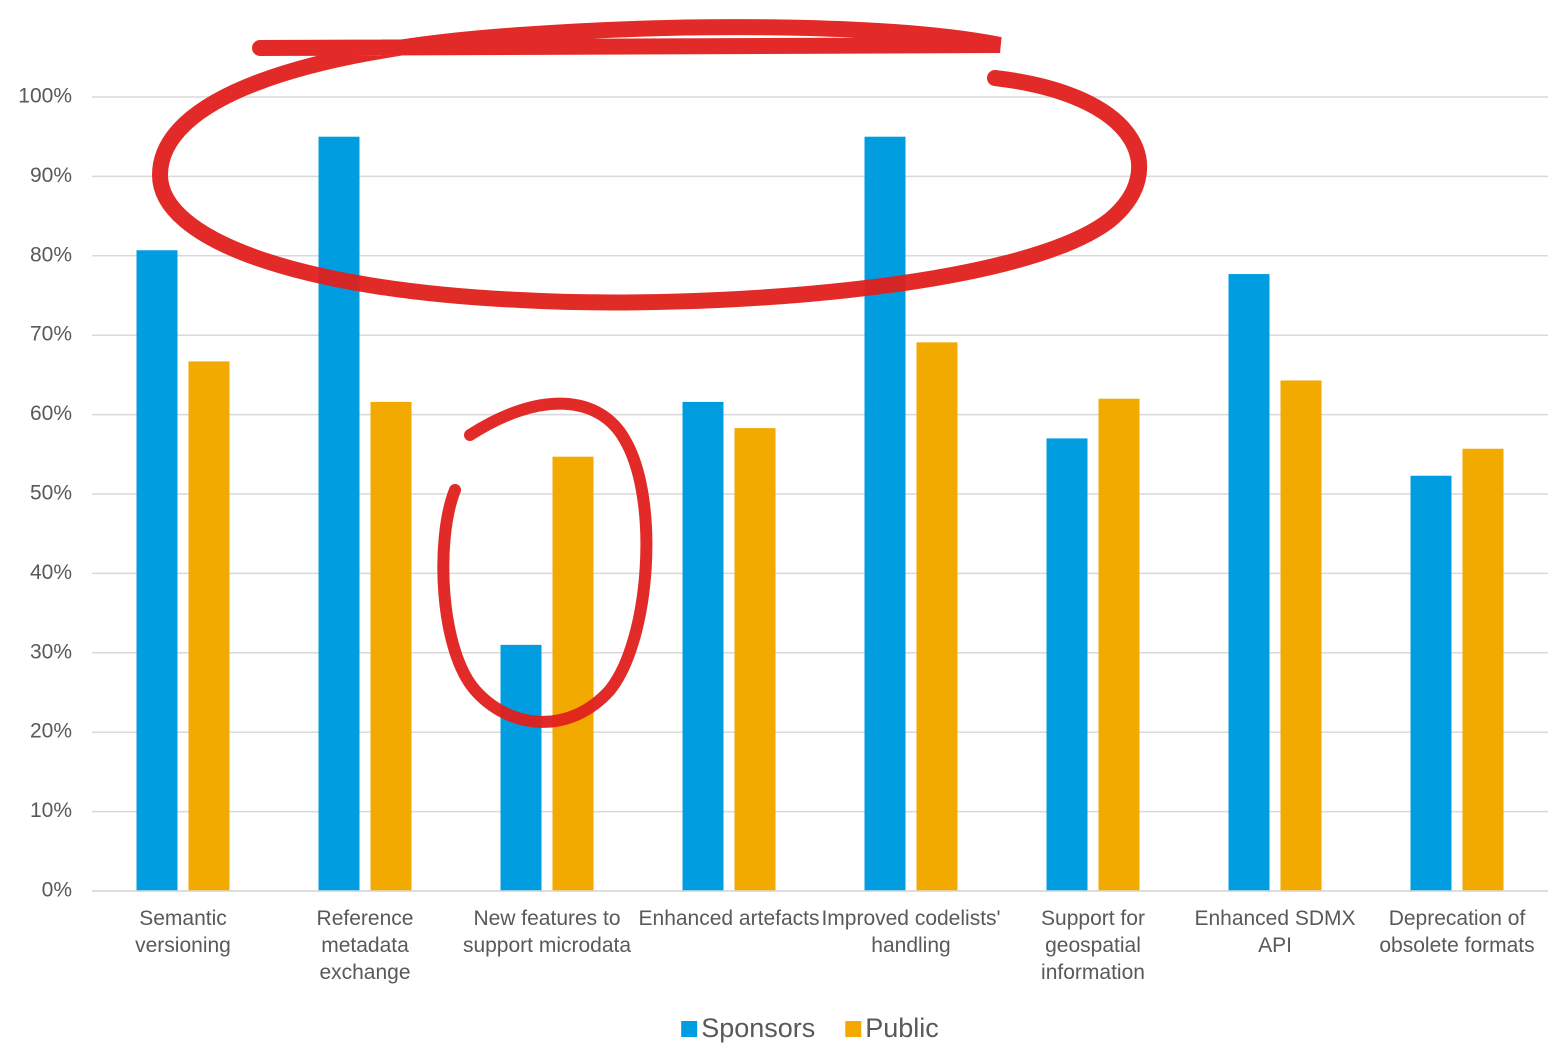 This screenshot has width=1555, height=1047. I want to click on y-tick-label: 100%, so click(45, 96).